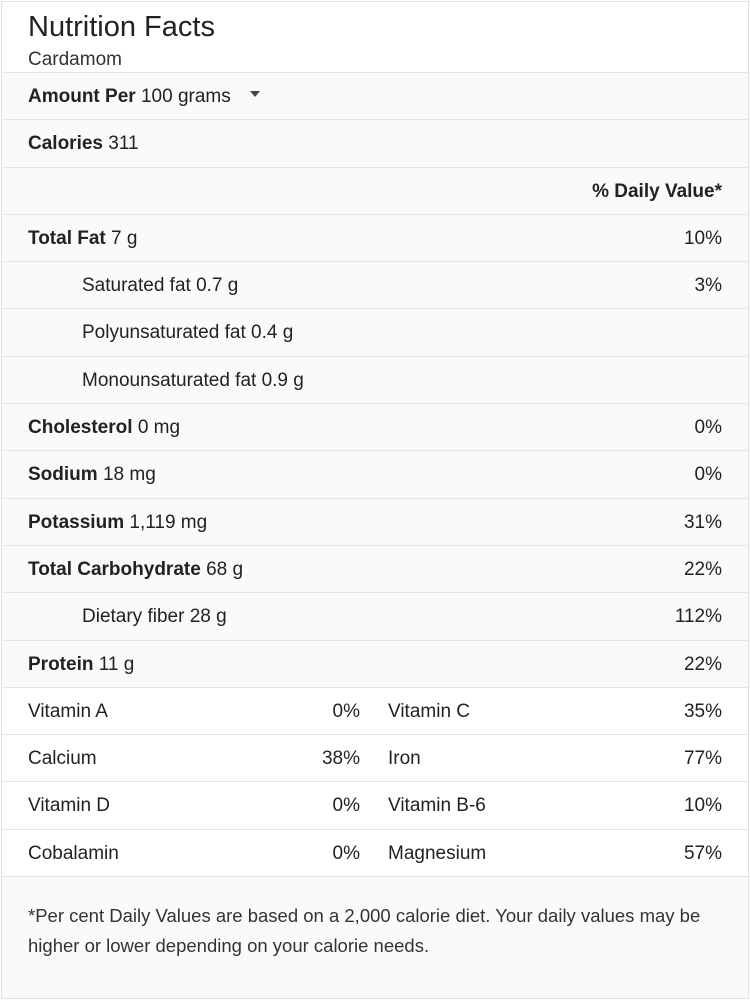 The width and height of the screenshot is (750, 1001). What do you see at coordinates (375, 852) in the screenshot?
I see `vitamin-row: Cobalamin 0% Magnesium 57%` at bounding box center [375, 852].